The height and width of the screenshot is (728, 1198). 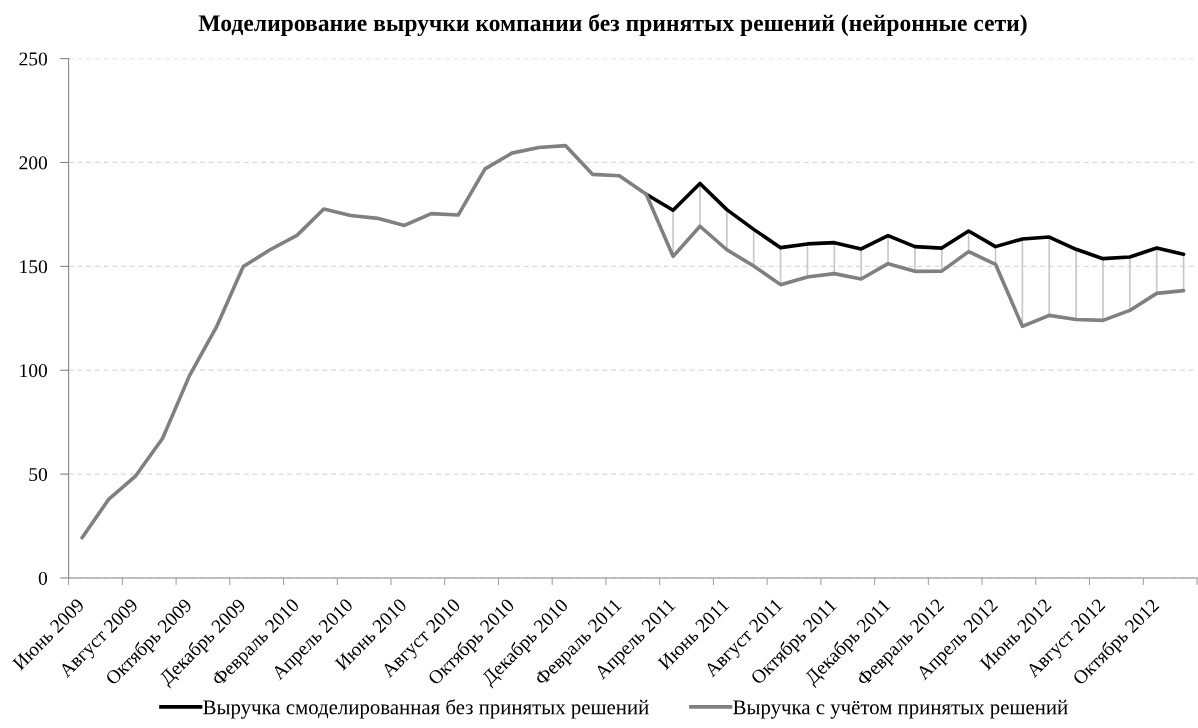 I want to click on chart-title: Моделирование выручки компании без принятых решений (нейронные сети), so click(x=612, y=25).